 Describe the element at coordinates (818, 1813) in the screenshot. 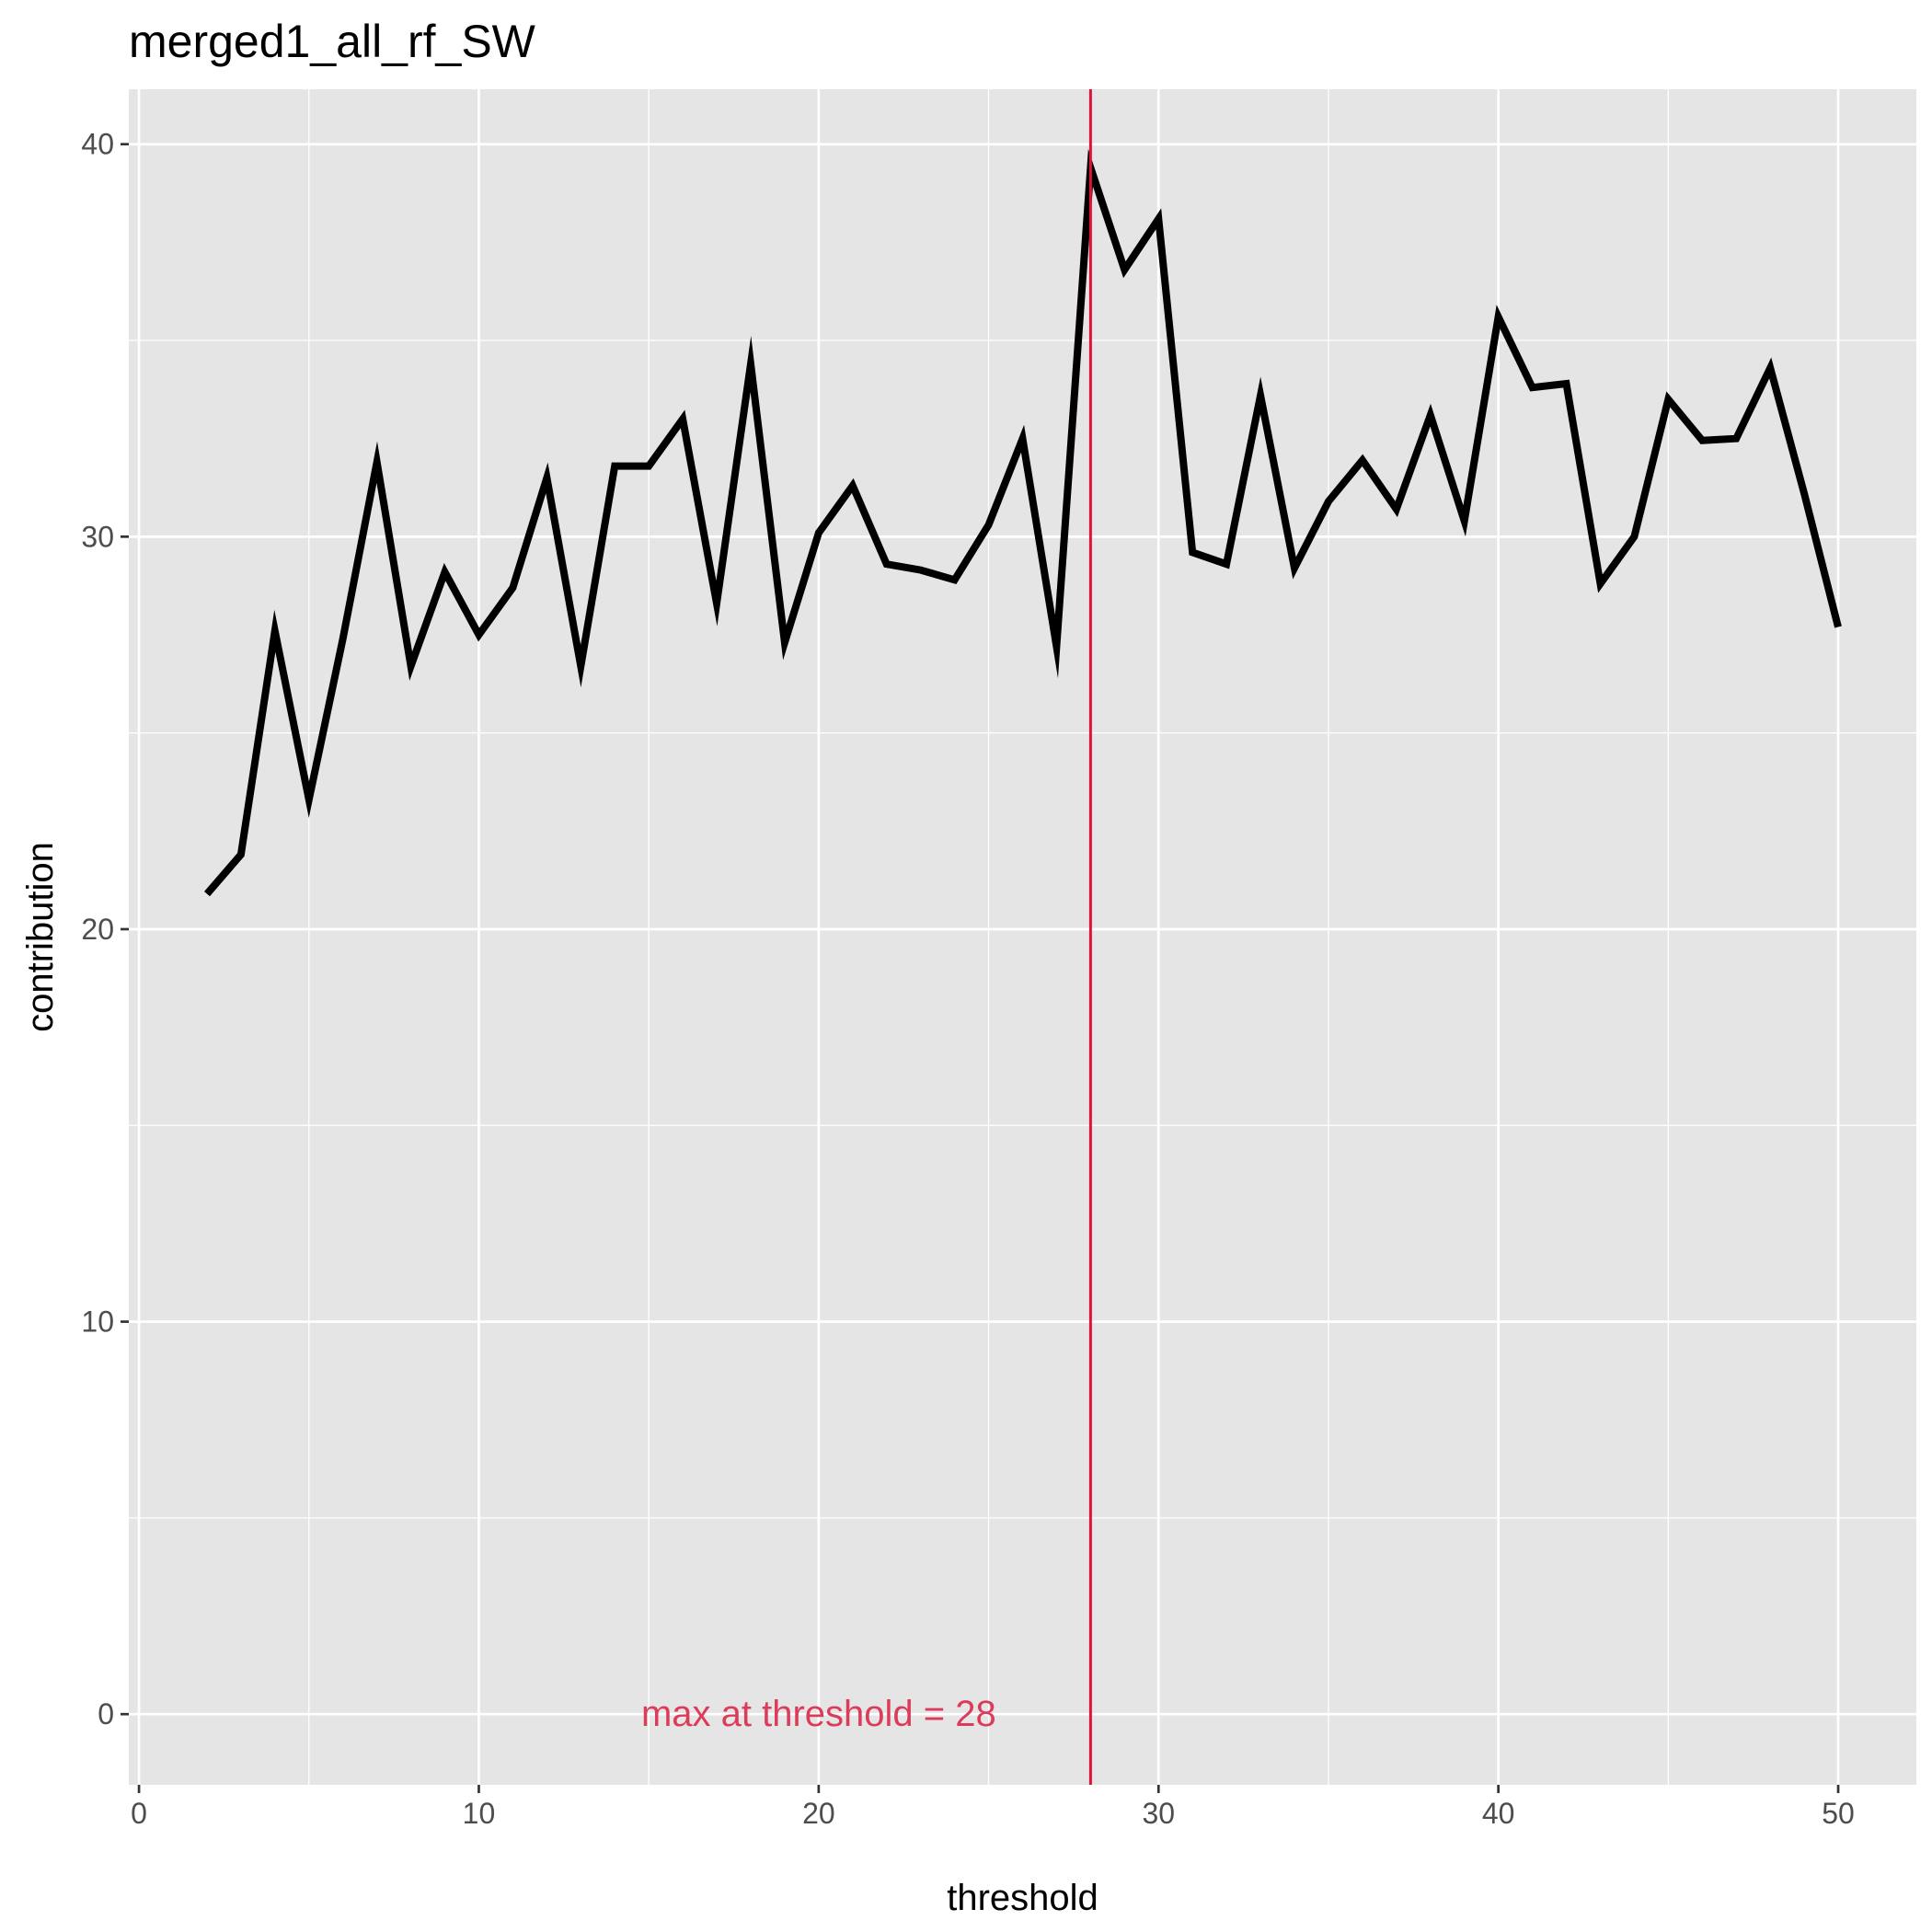

I see `x-tick-label: 20` at that location.